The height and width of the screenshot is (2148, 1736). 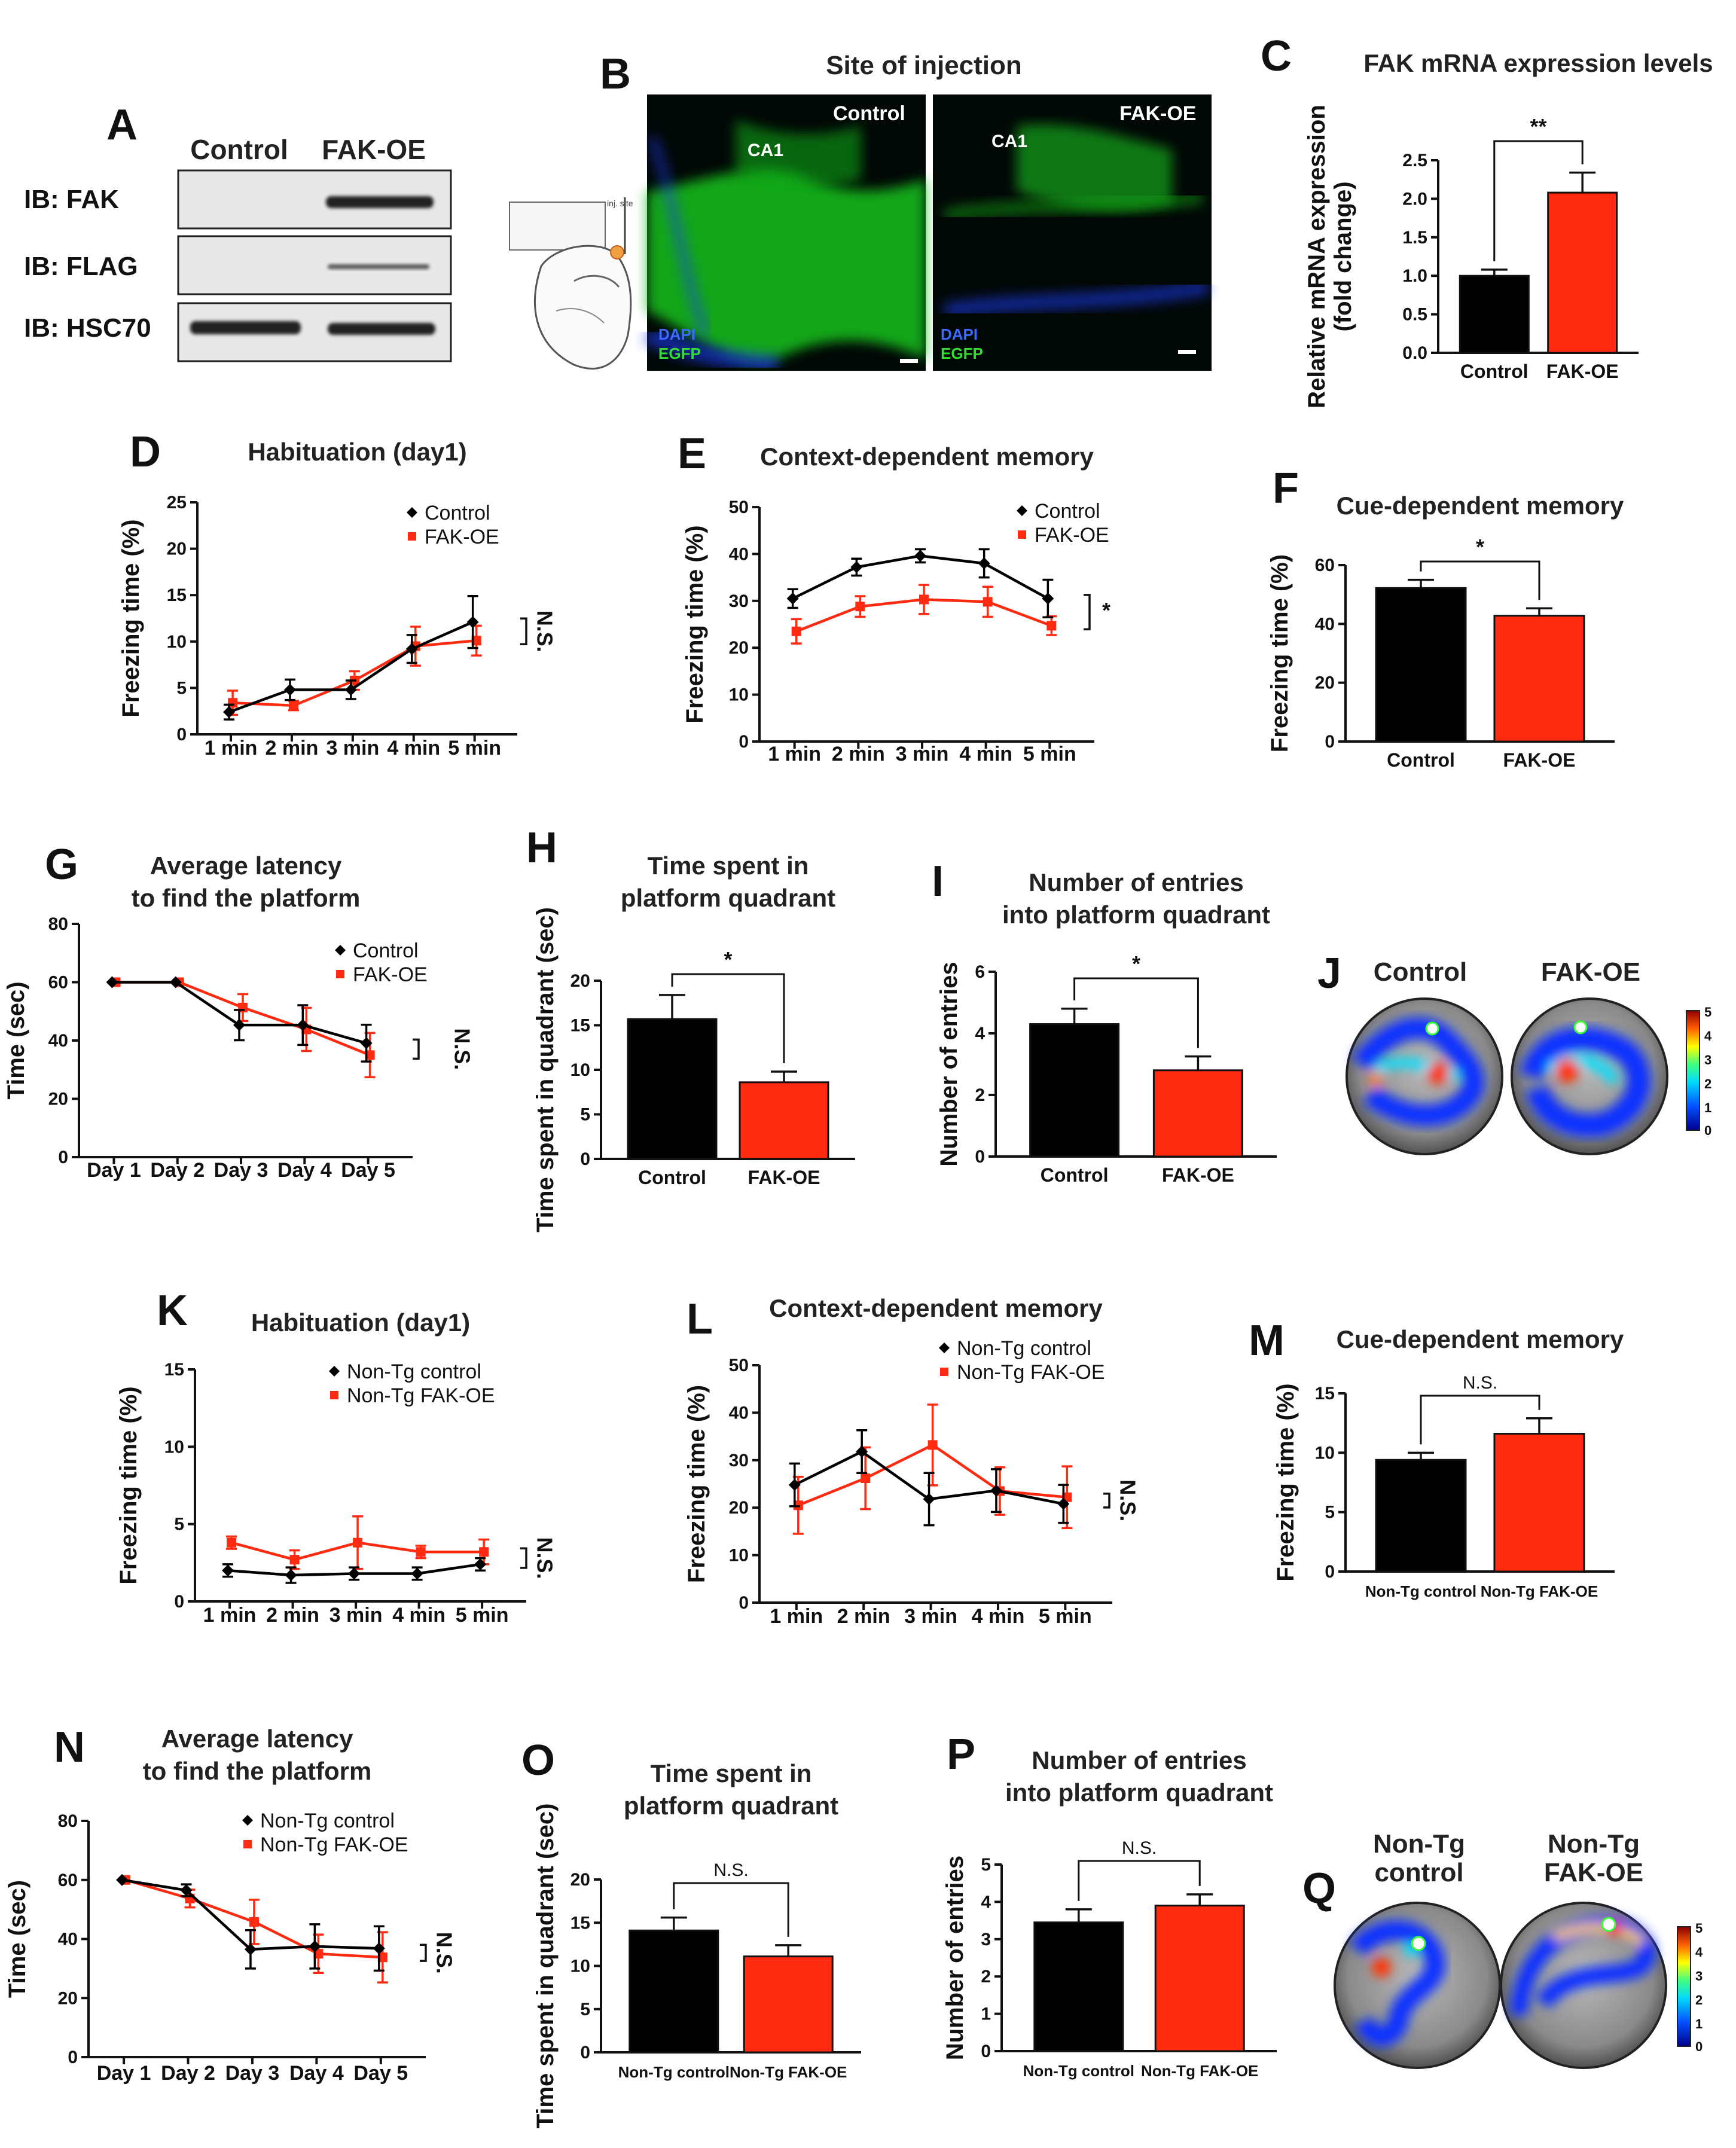 I want to click on legend-marker-n-control, so click(x=248, y=1820).